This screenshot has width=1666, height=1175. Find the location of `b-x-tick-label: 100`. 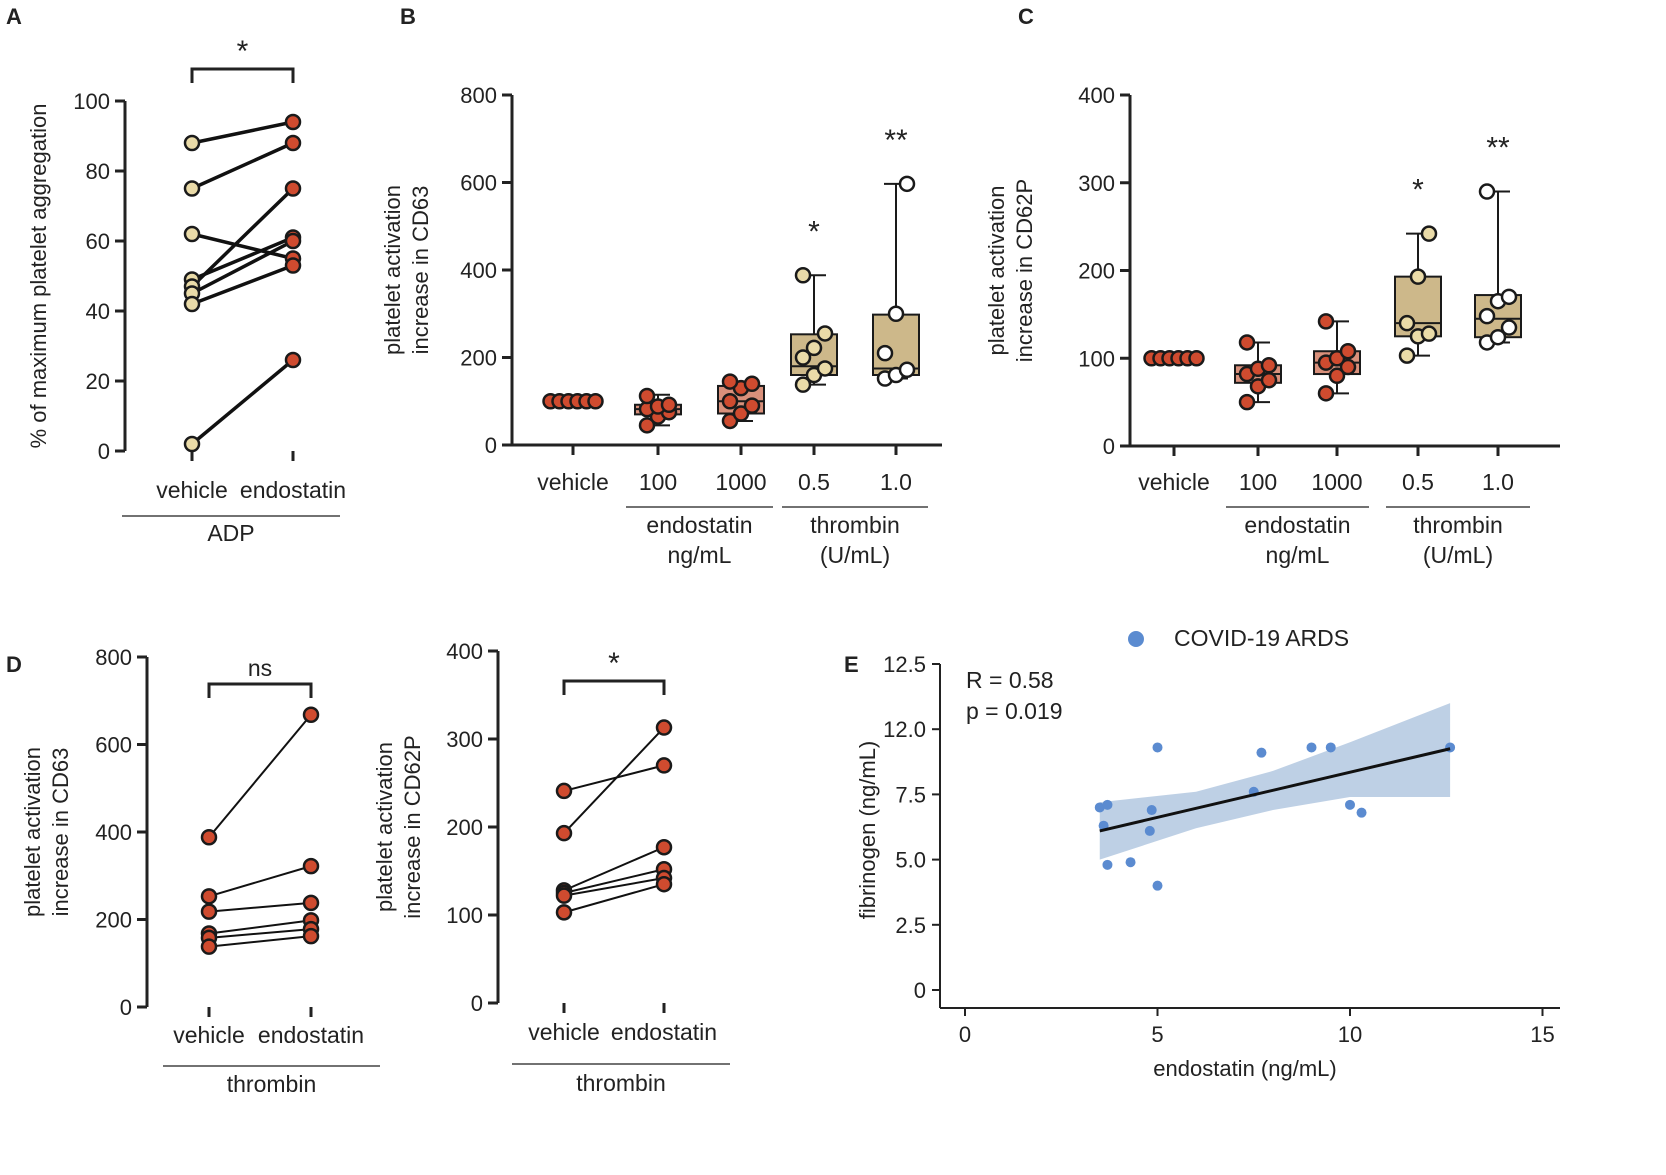

b-x-tick-label: 100 is located at coordinates (658, 482).